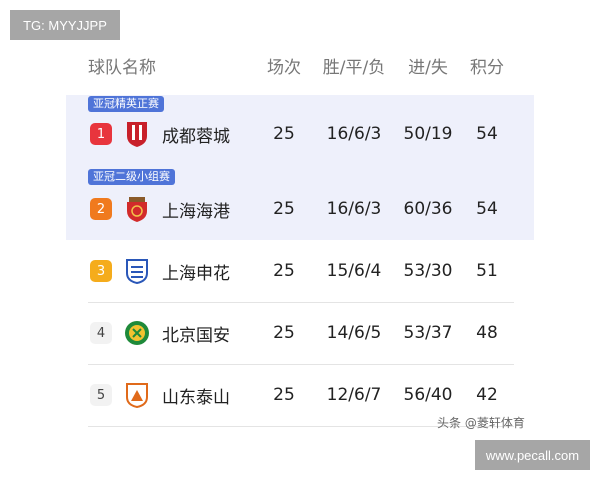 This screenshot has width=600, height=480. What do you see at coordinates (428, 271) in the screenshot?
I see `goals: 53/30` at bounding box center [428, 271].